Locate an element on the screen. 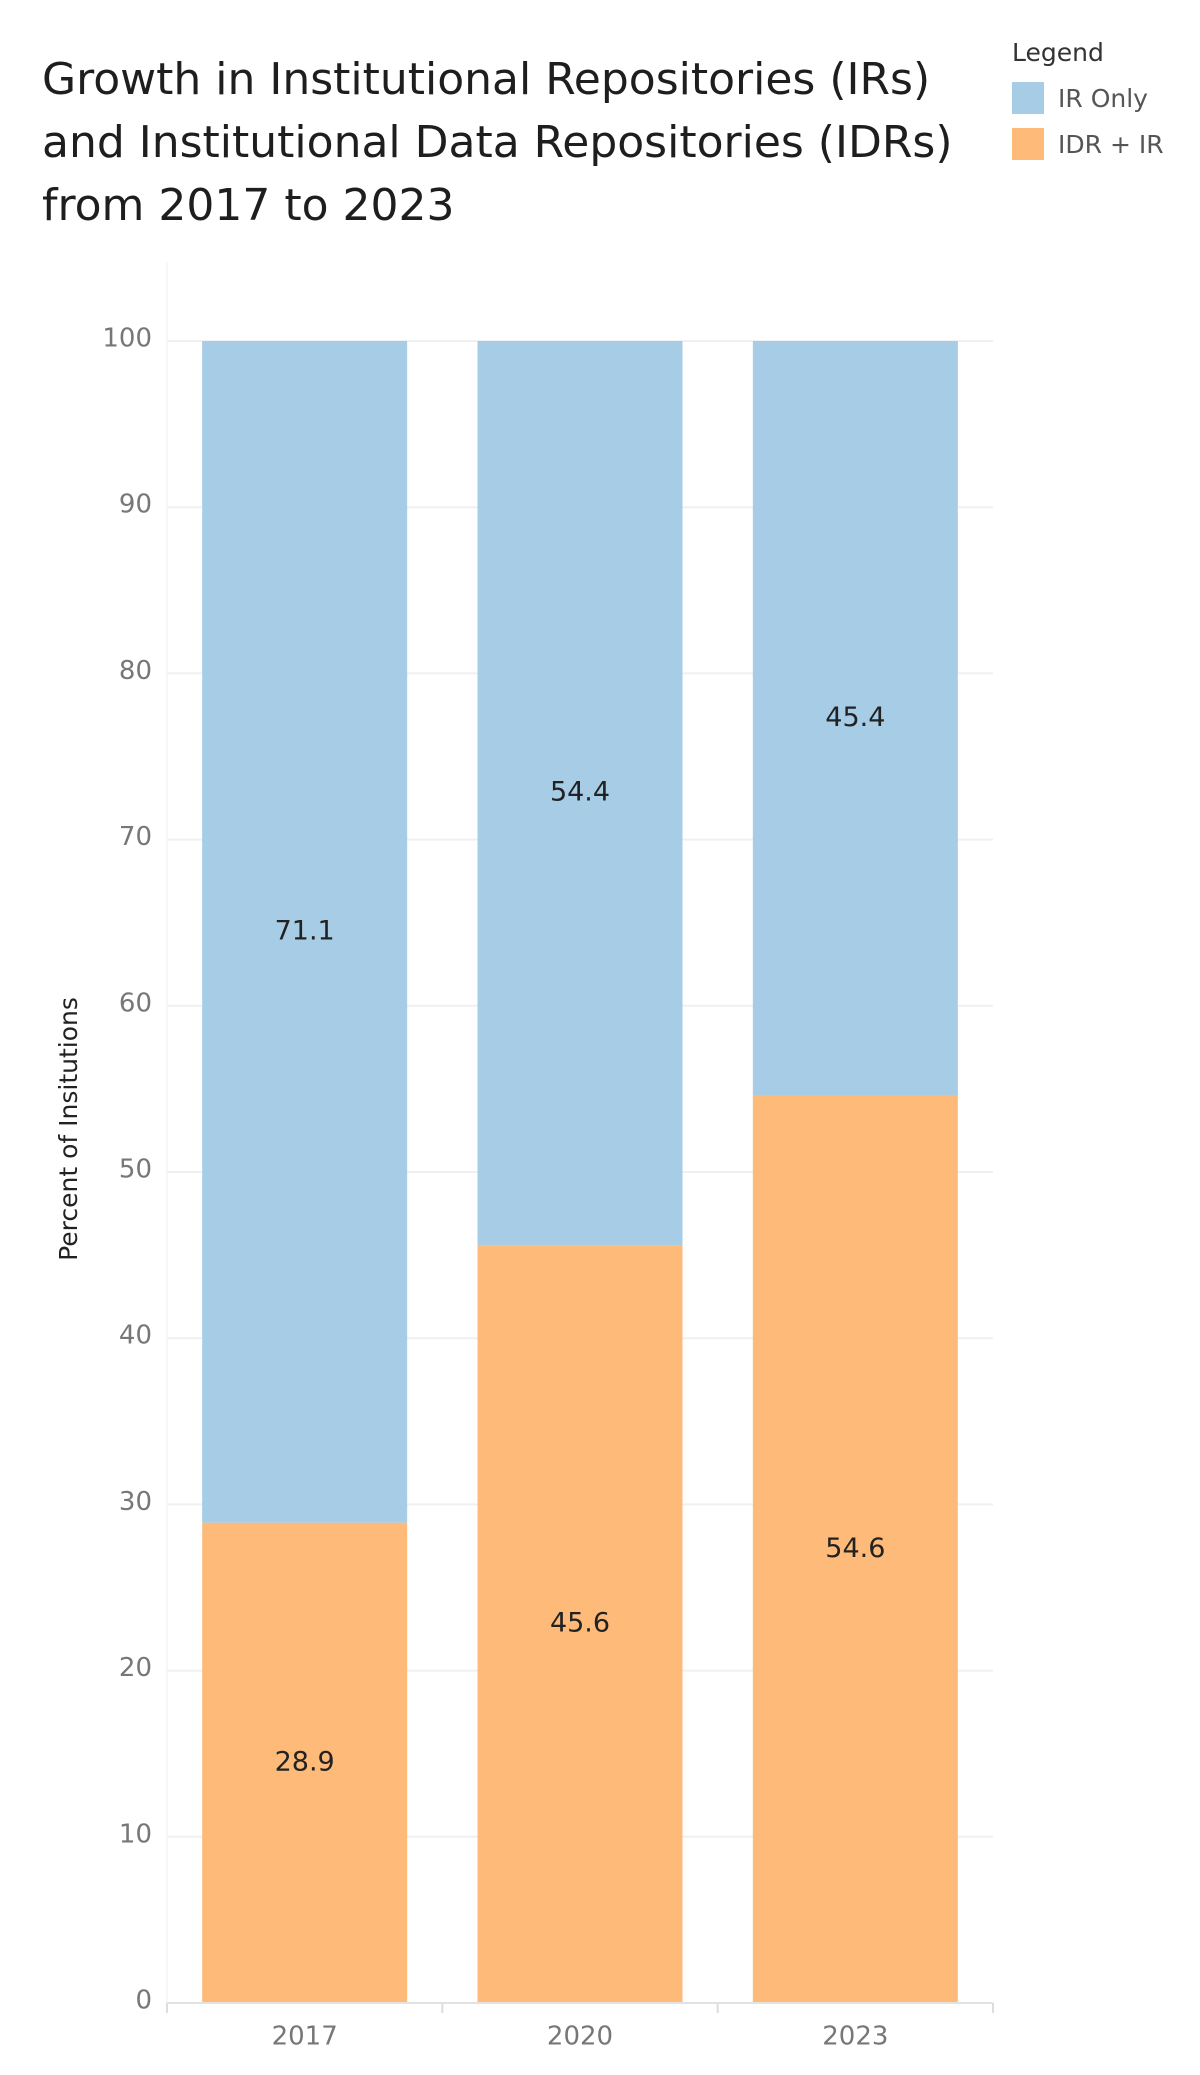 This screenshot has width=1200, height=2075. data-label-idr-ir-2017: 28.9 is located at coordinates (305, 1761).